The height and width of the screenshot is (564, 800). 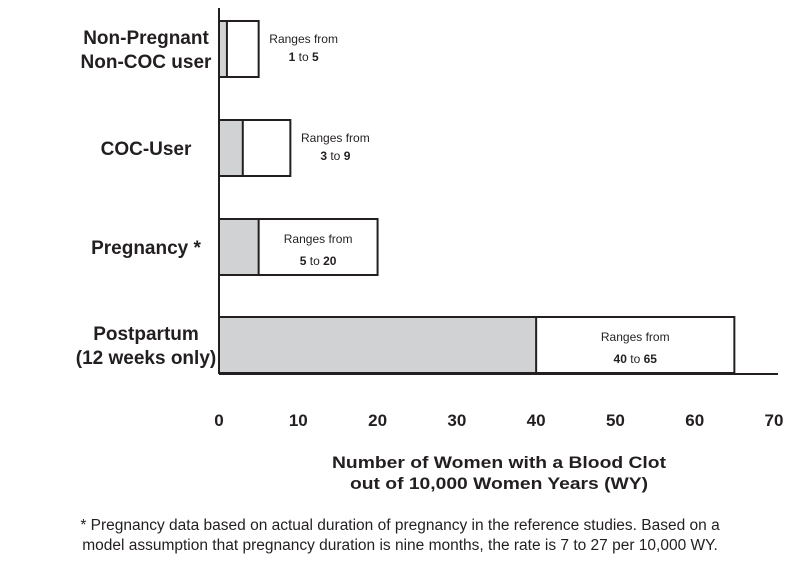 What do you see at coordinates (499, 483) in the screenshot?
I see `x-axis-title: out of 10,000 Women Years (WY)` at bounding box center [499, 483].